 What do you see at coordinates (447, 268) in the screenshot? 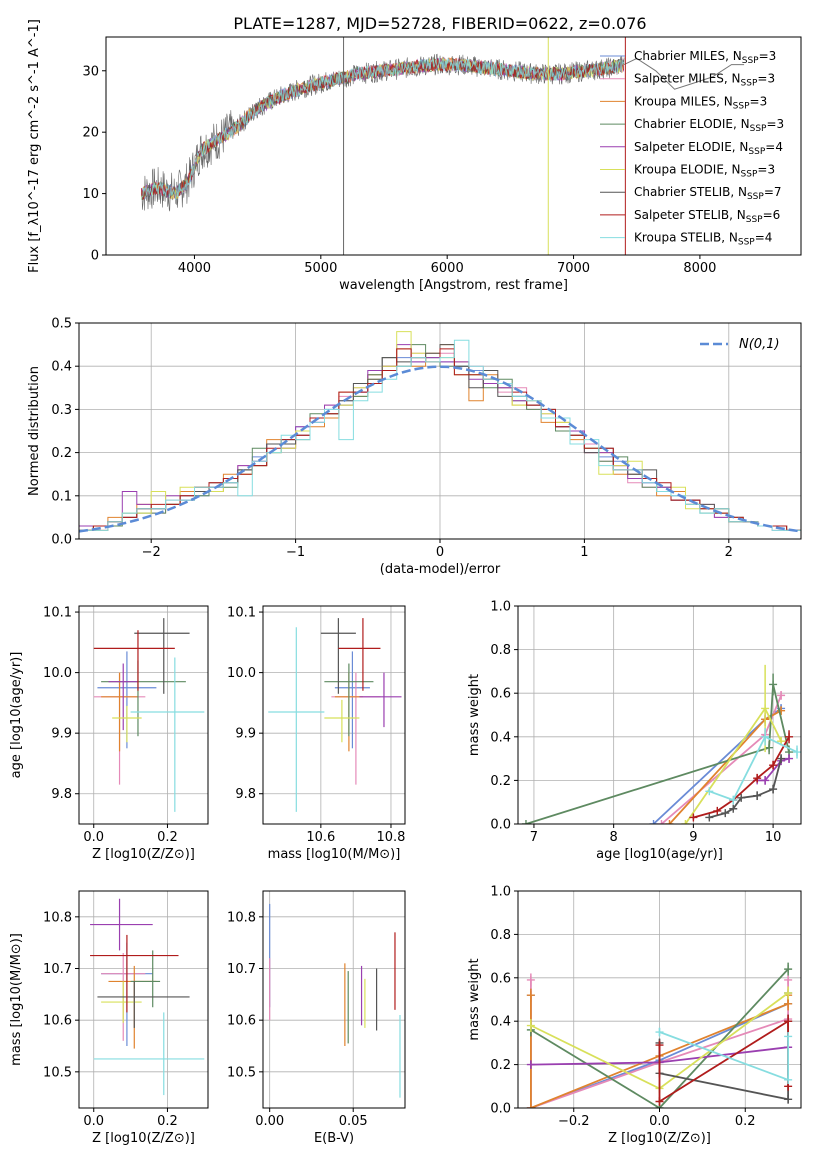
I see `x-tick-label: 6000` at bounding box center [447, 268].